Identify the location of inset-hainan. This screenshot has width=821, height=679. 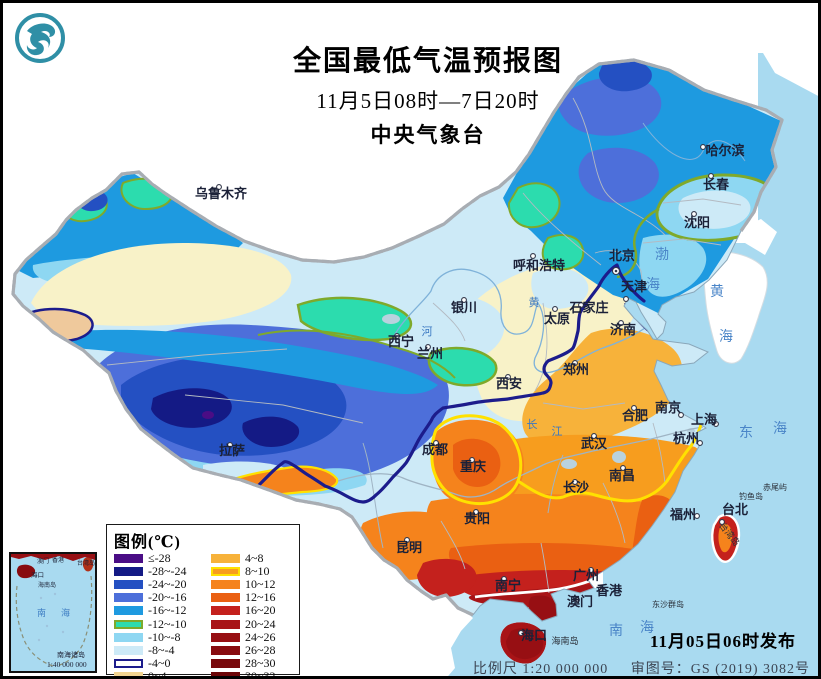
(26, 571).